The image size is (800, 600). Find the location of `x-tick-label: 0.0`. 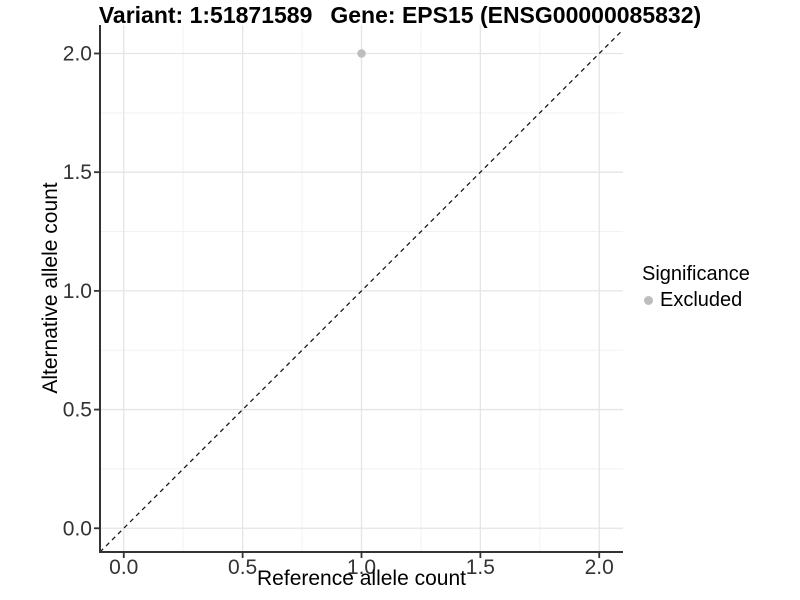

x-tick-label: 0.0 is located at coordinates (123, 567).